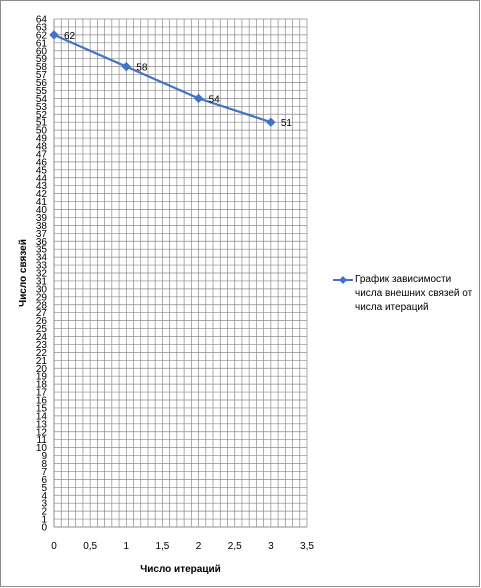  I want to click on y-tick-label: 22, so click(42, 353).